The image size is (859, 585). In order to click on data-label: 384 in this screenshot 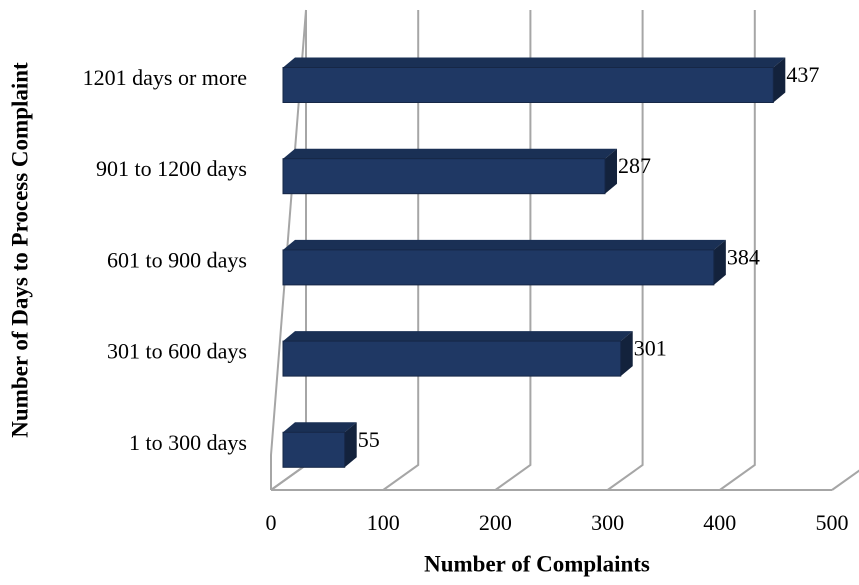, I will do `click(743, 256)`.